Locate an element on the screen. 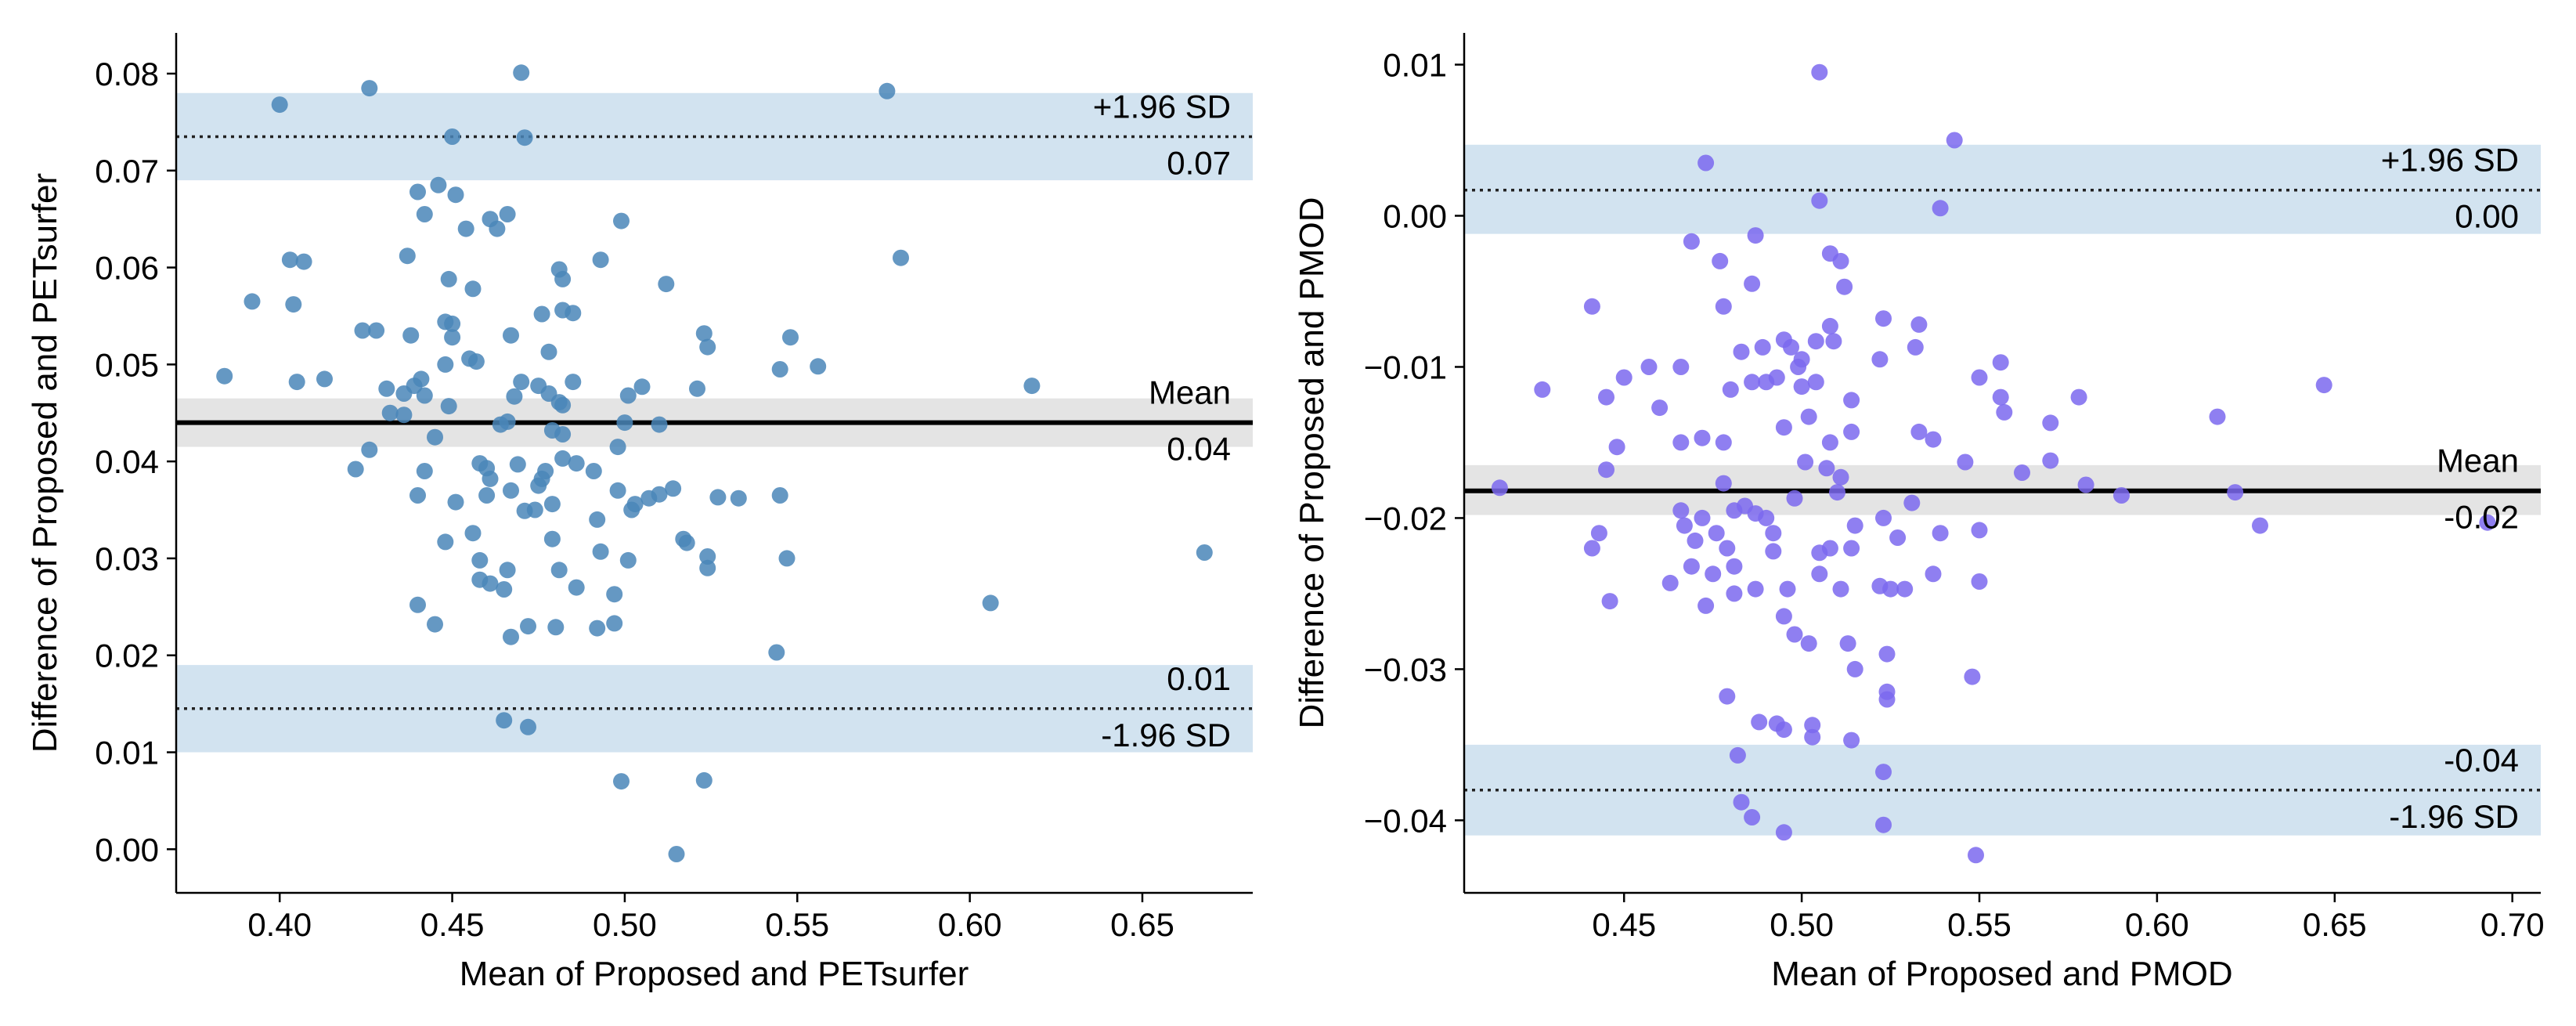 This screenshot has height=1026, width=2576. upper-loa-value-label: 0.07 is located at coordinates (1199, 162).